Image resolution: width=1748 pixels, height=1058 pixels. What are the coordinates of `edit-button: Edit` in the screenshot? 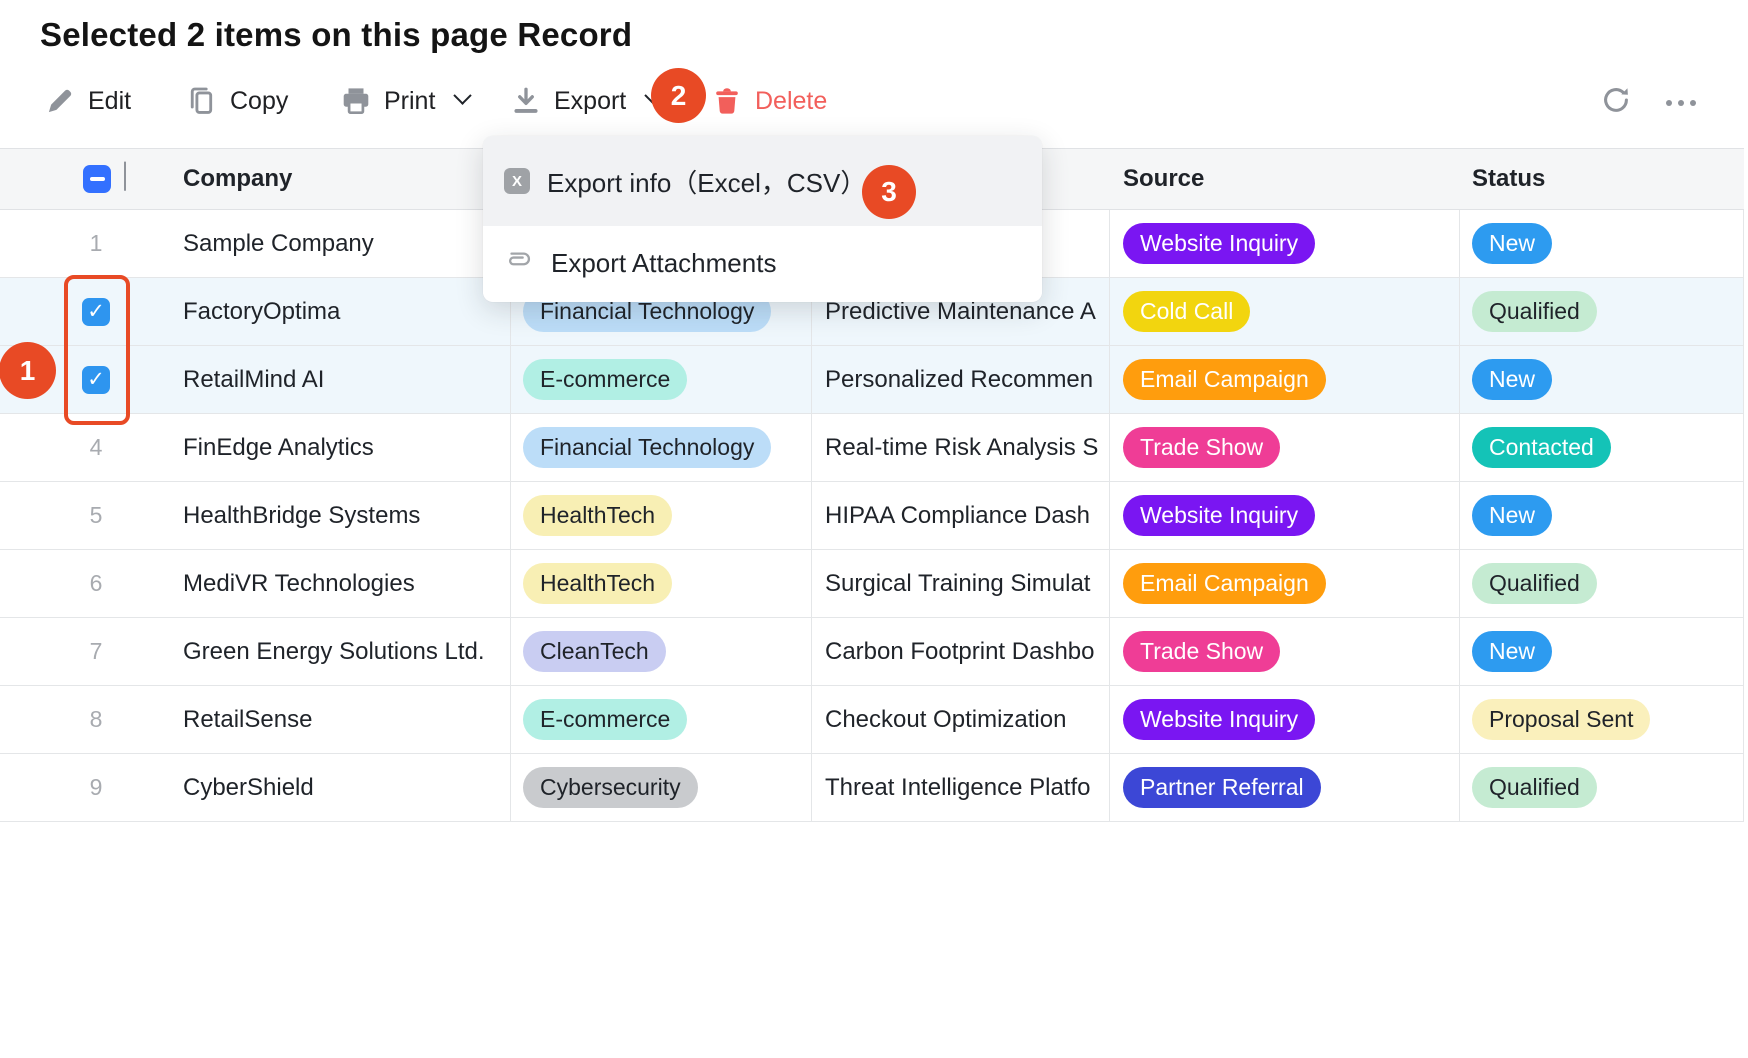 It's located at (88, 101).